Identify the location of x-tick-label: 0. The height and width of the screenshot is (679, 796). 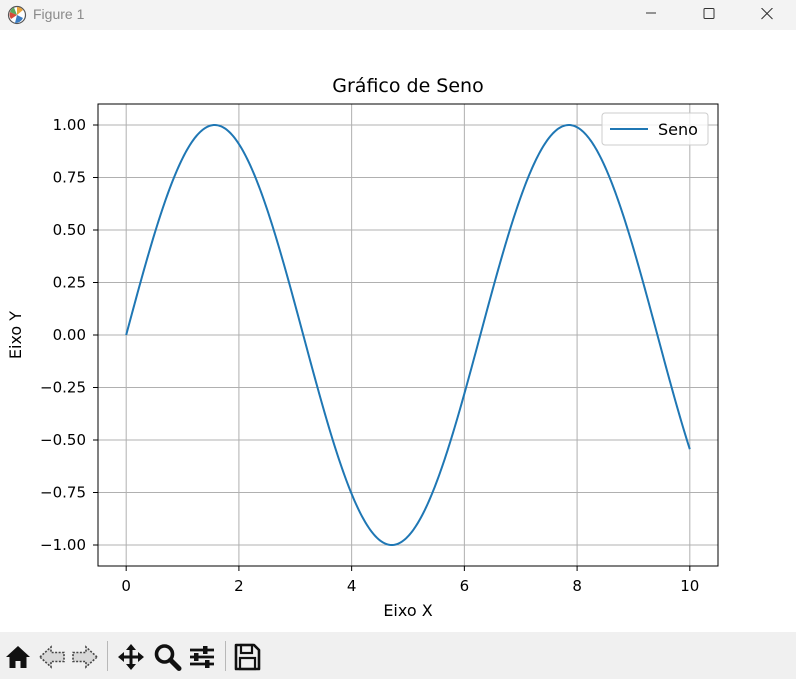
(126, 586).